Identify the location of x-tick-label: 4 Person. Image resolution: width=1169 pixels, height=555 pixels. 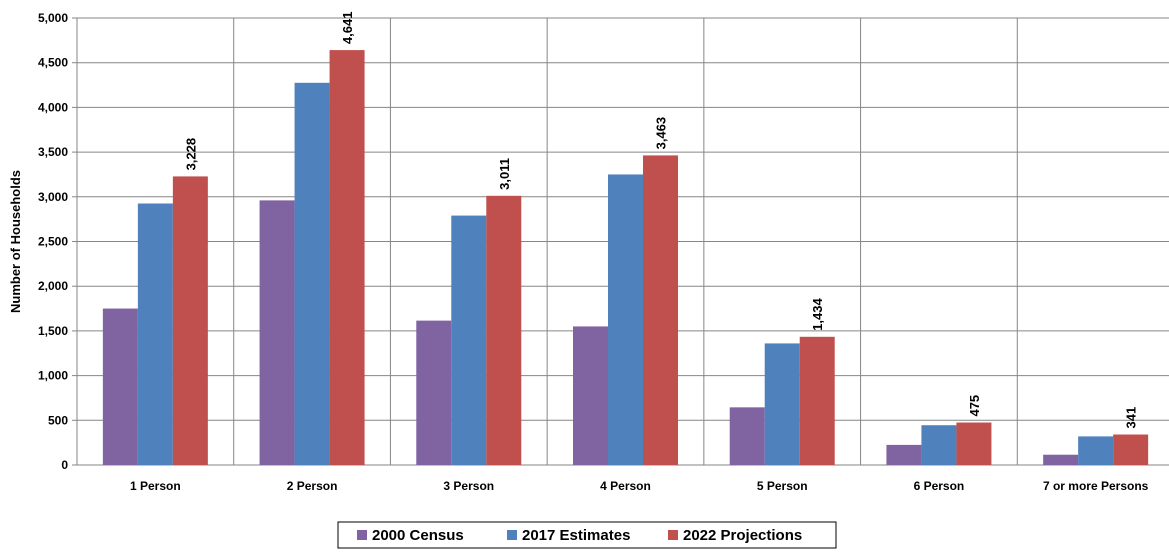
(625, 486).